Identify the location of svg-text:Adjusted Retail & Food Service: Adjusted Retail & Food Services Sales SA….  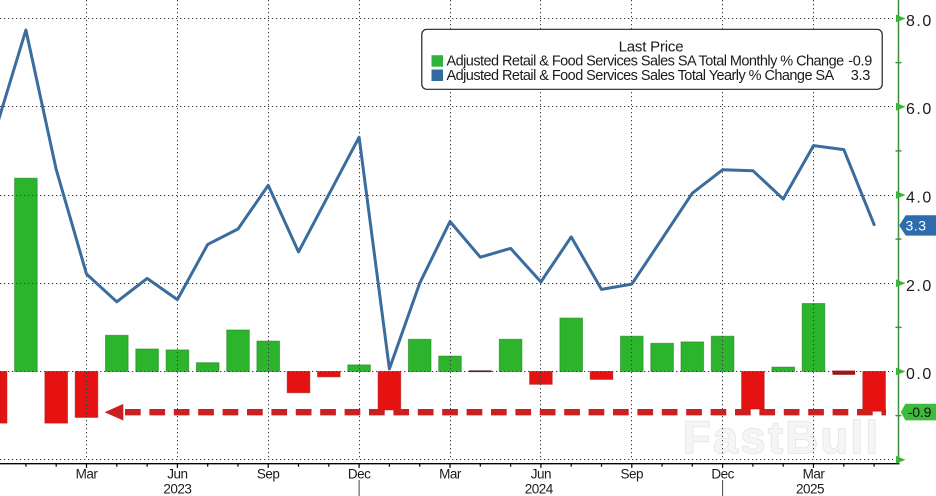
(646, 62).